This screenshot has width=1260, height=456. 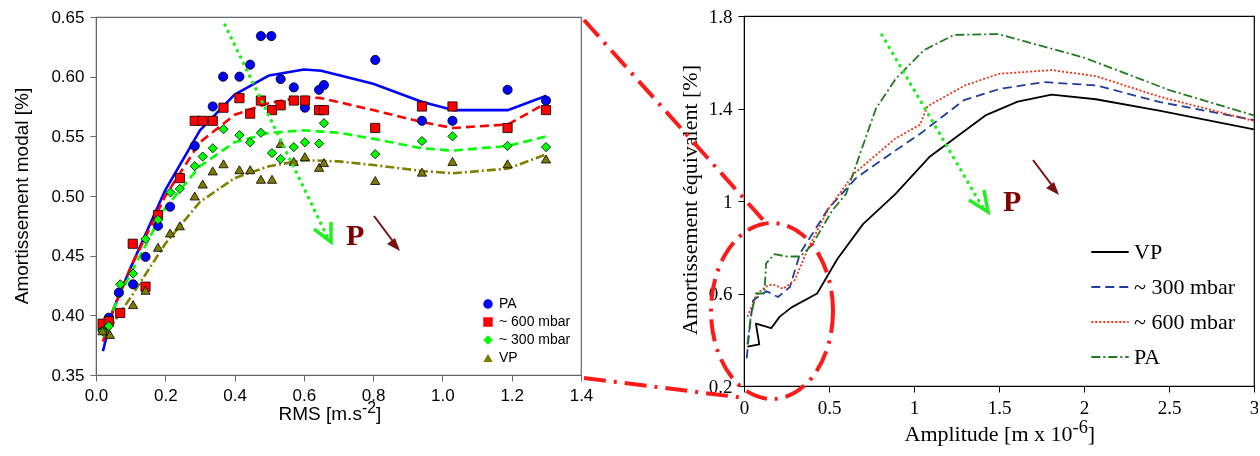 I want to click on y-tick-label: 0.50, so click(x=68, y=196).